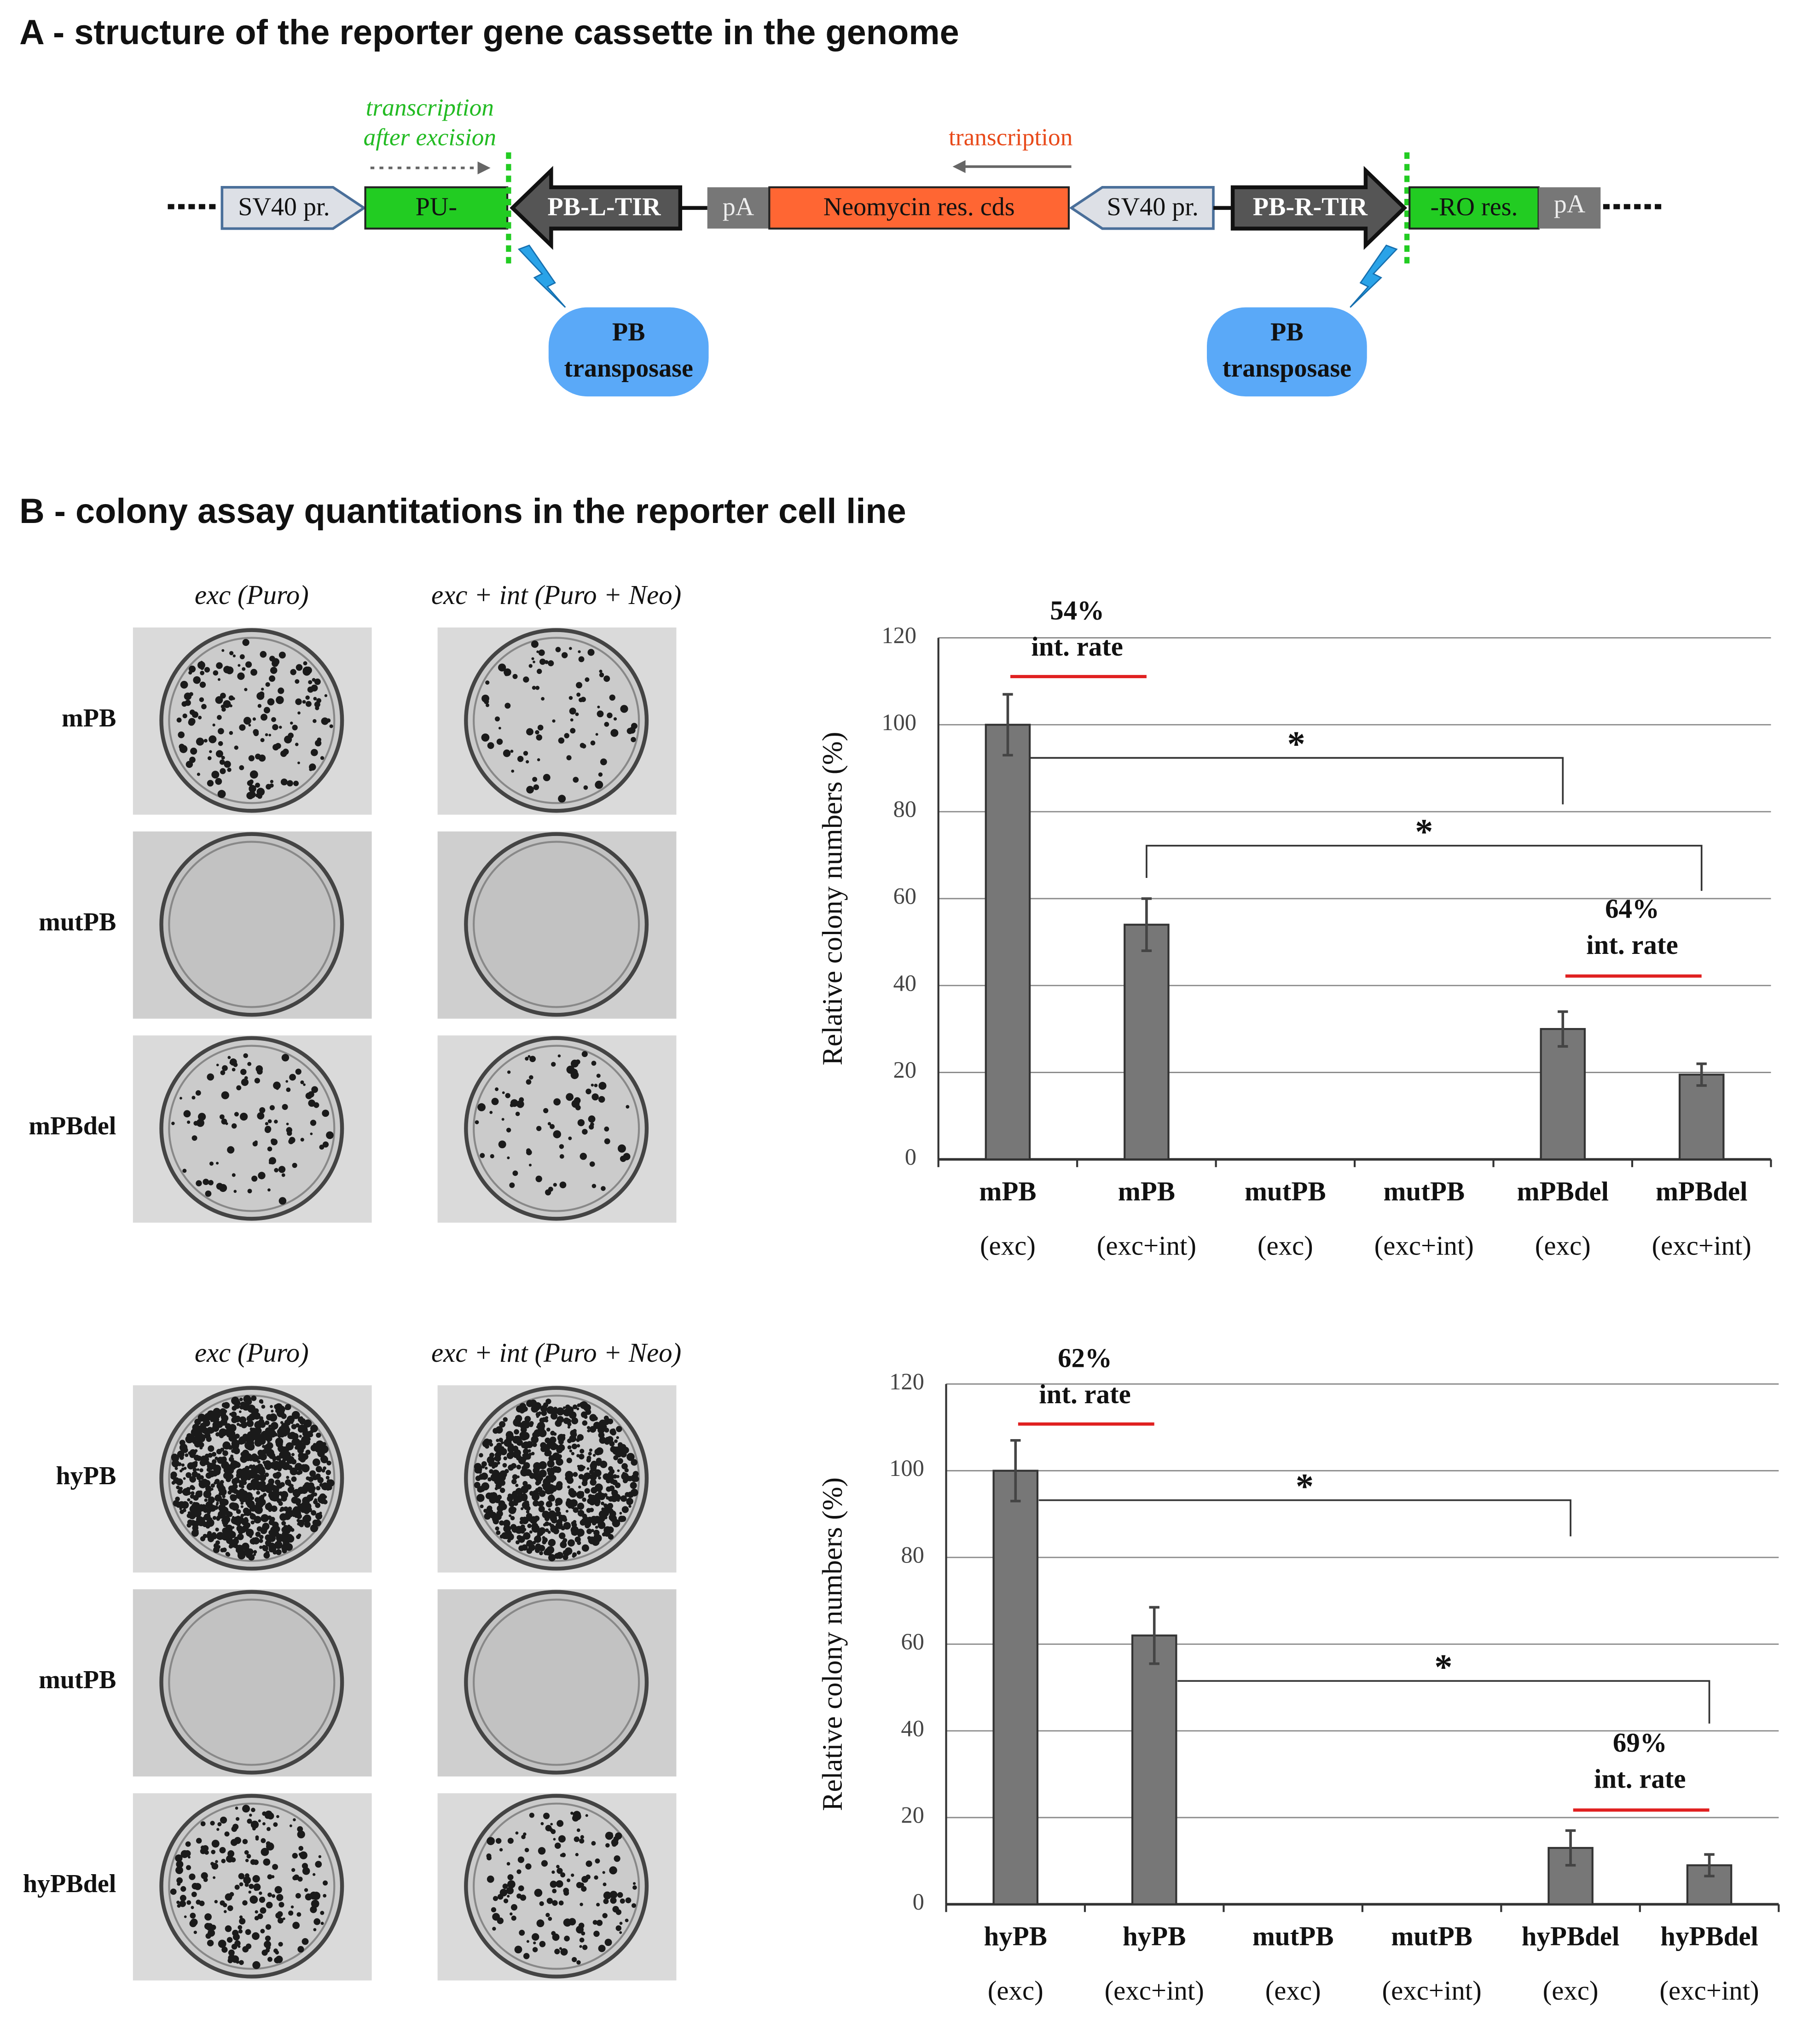  I want to click on y-tick-label: 20, so click(904, 1070).